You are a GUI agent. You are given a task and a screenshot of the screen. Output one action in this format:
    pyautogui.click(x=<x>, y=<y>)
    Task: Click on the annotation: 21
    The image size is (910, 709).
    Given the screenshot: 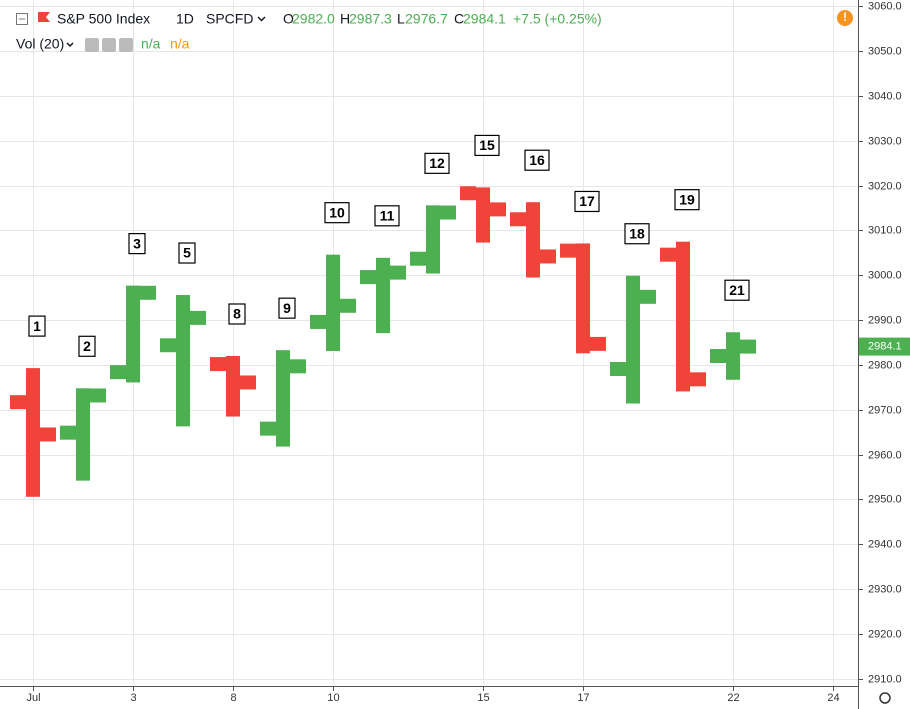 What is the action you would take?
    pyautogui.click(x=737, y=290)
    